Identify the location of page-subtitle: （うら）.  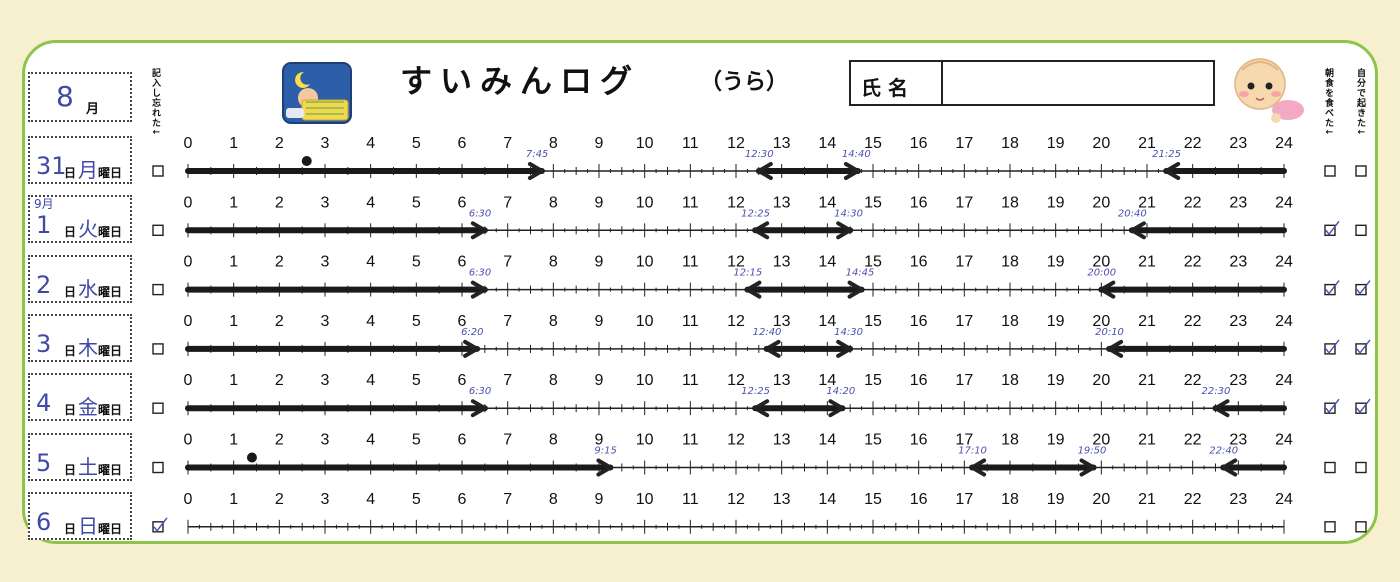
(744, 82).